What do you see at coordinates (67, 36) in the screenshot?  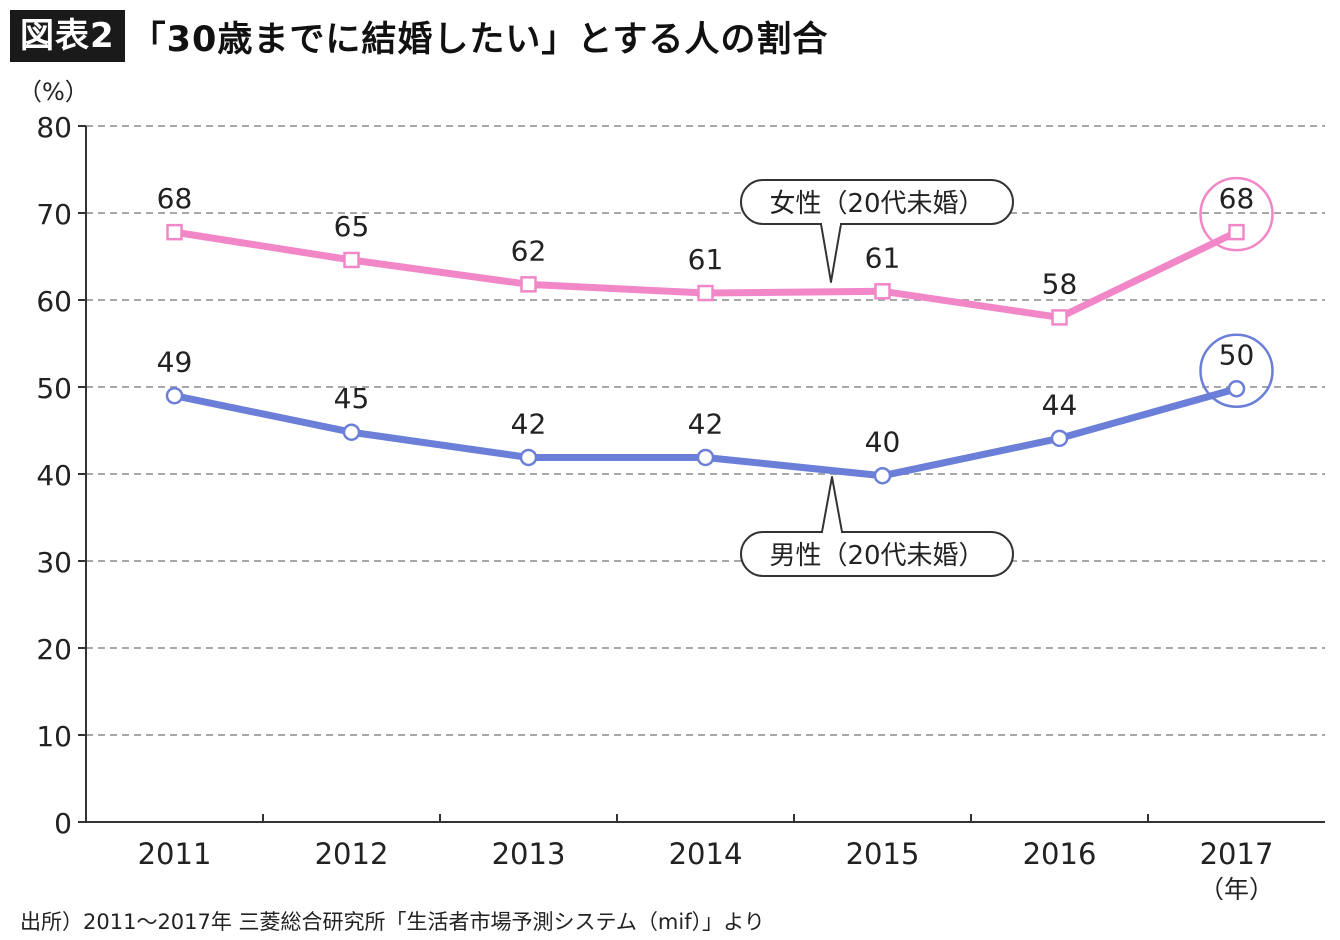 I see `figure-badge: 図表2` at bounding box center [67, 36].